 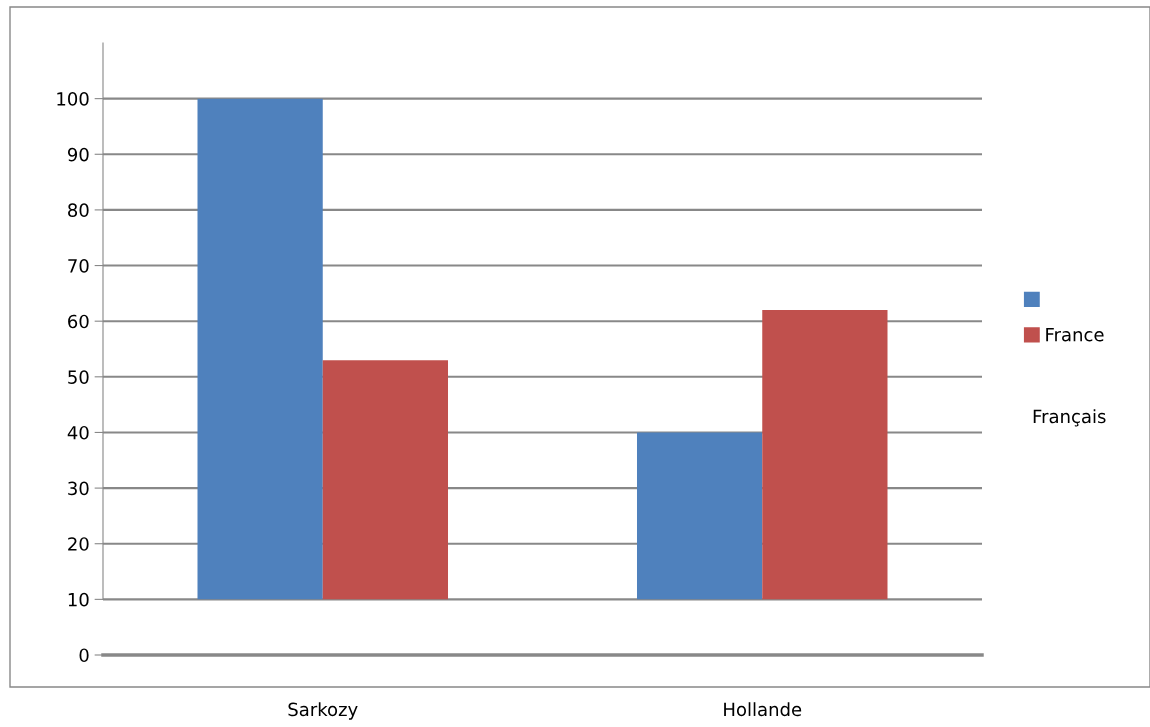 I want to click on y-tick-label: 70, so click(x=78, y=266).